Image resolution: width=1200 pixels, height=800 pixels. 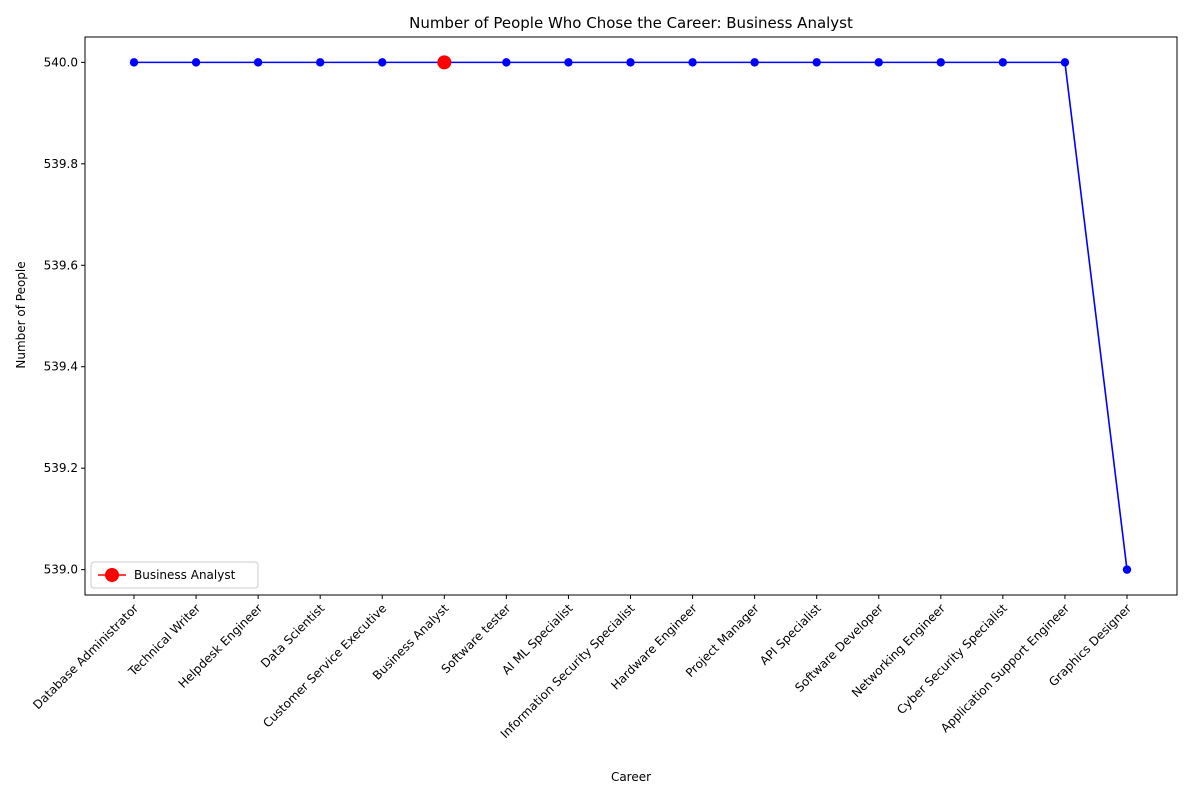 I want to click on legend-box, so click(x=174, y=575).